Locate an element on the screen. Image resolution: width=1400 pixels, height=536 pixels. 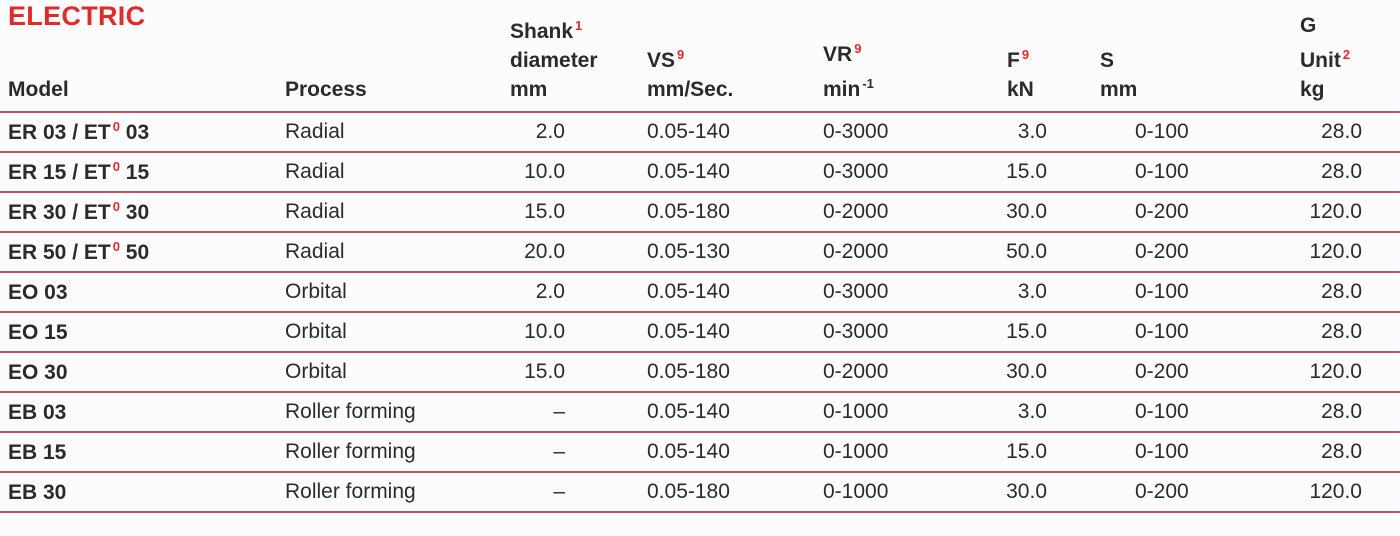
cell-model: EO 15 is located at coordinates (142, 332).